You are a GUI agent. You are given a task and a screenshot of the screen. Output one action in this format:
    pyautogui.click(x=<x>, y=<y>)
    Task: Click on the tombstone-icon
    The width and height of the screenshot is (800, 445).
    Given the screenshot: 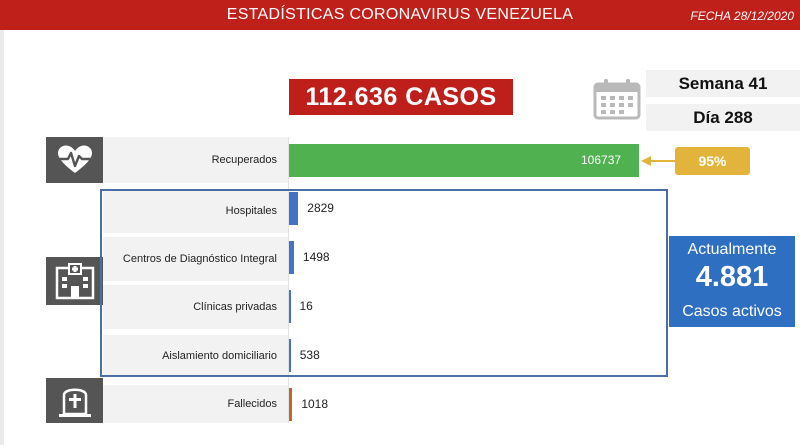 What is the action you would take?
    pyautogui.click(x=74, y=402)
    